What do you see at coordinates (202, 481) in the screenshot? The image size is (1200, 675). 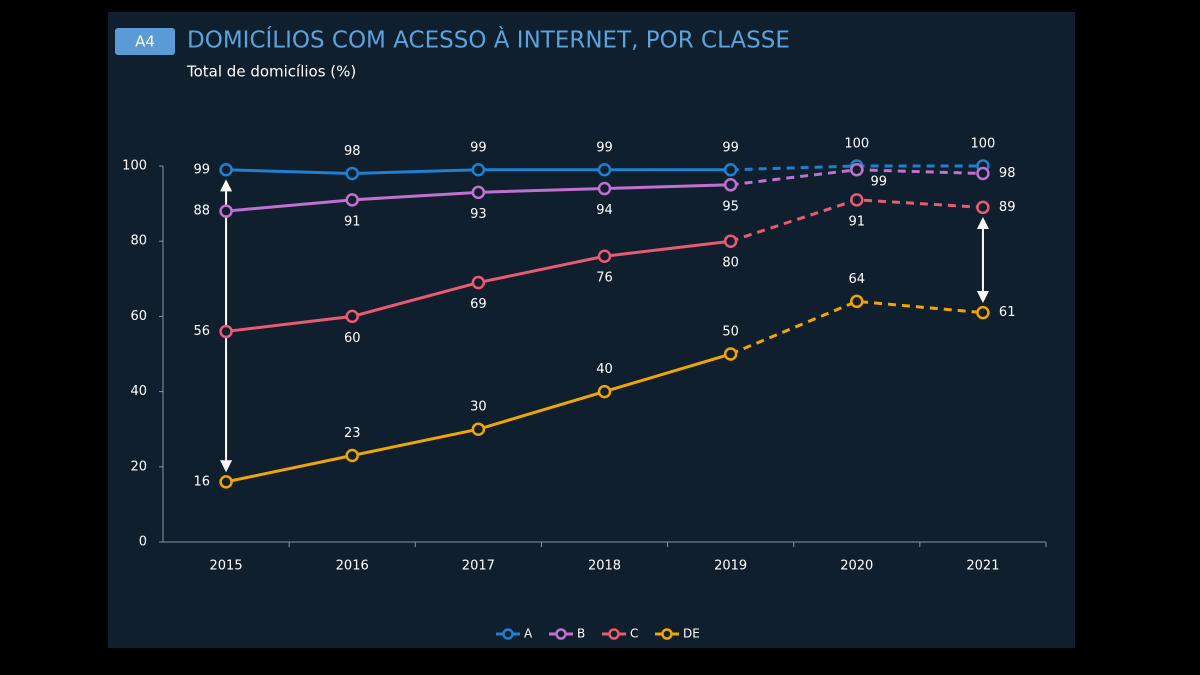 I see `data-label: 16` at bounding box center [202, 481].